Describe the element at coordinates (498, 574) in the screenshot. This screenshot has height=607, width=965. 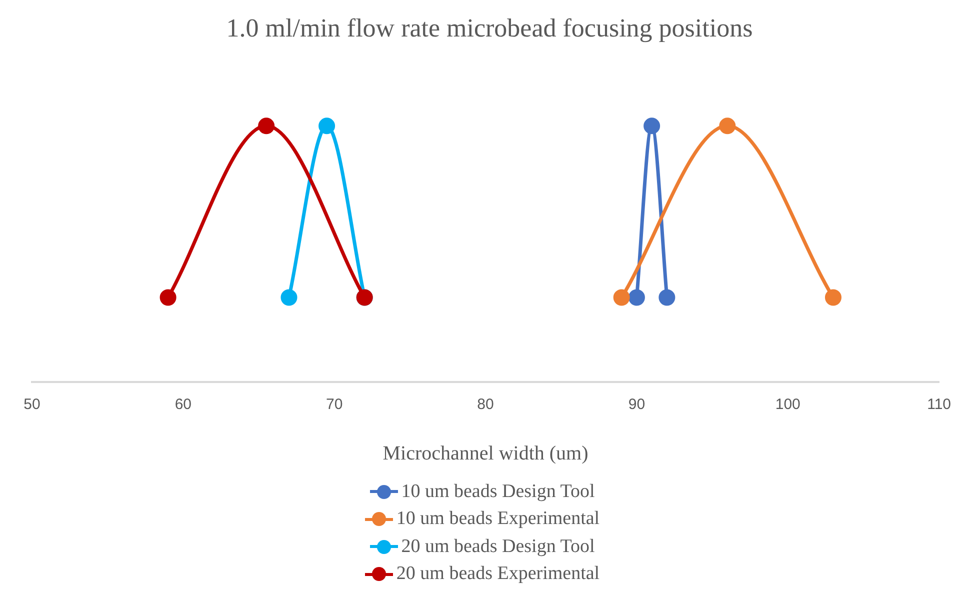
I see `legend-label: 20 um beads Experimental` at that location.